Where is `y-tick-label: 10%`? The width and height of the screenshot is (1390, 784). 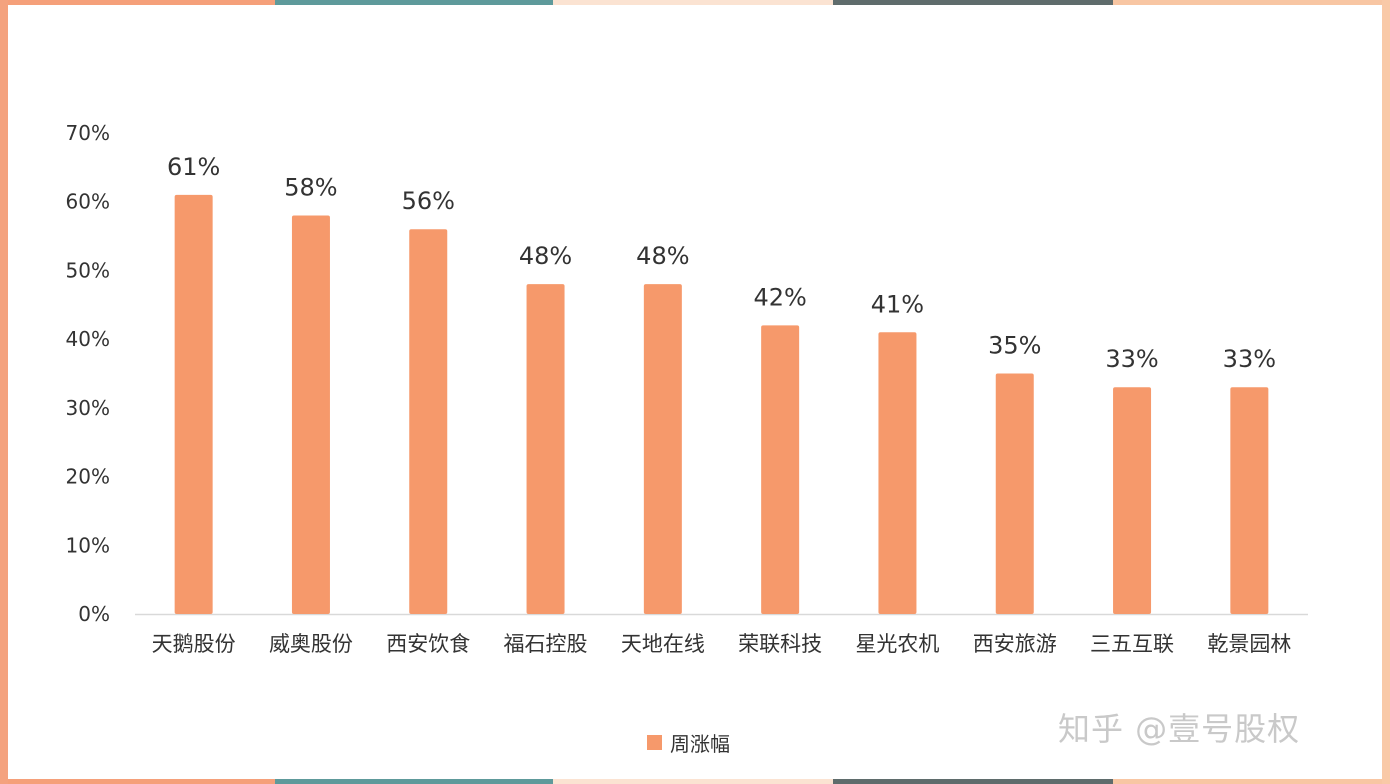
y-tick-label: 10% is located at coordinates (88, 545).